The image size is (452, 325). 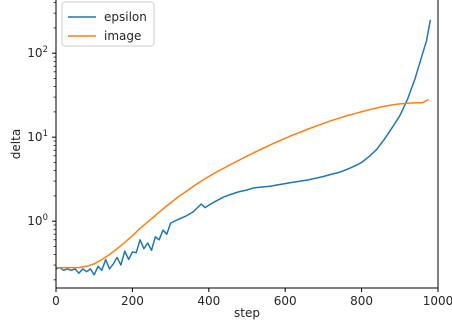 I want to click on x-tick-label: 200, so click(x=132, y=301).